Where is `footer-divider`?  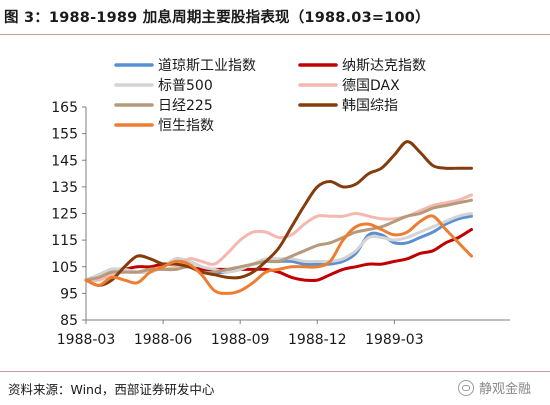 footer-divider is located at coordinates (275, 371).